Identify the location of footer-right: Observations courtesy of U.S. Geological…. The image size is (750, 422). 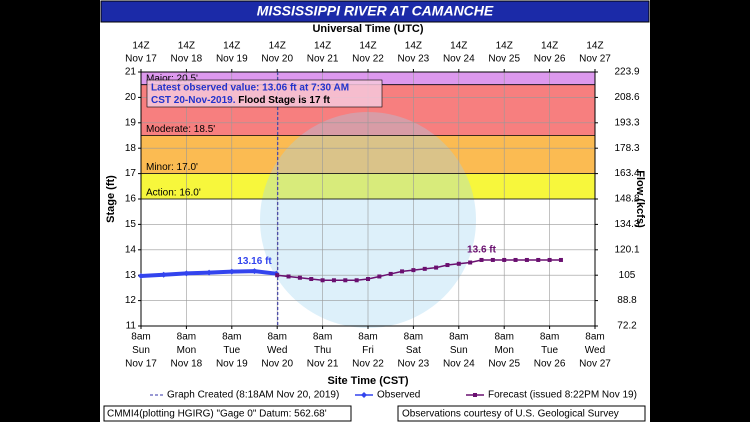
(510, 414).